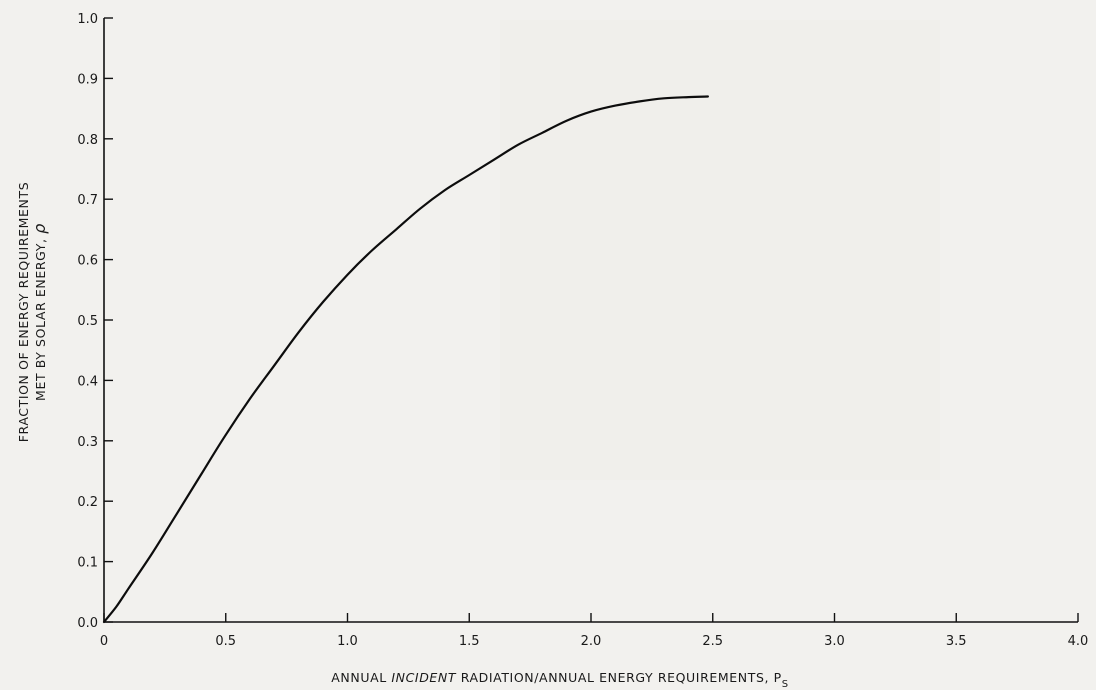 This screenshot has height=690, width=1096. What do you see at coordinates (594, 631) in the screenshot?
I see `x-axis-ticks: 0 0.5 1.0 1.5 2.0 2.5 3.0 3.5 4.0` at bounding box center [594, 631].